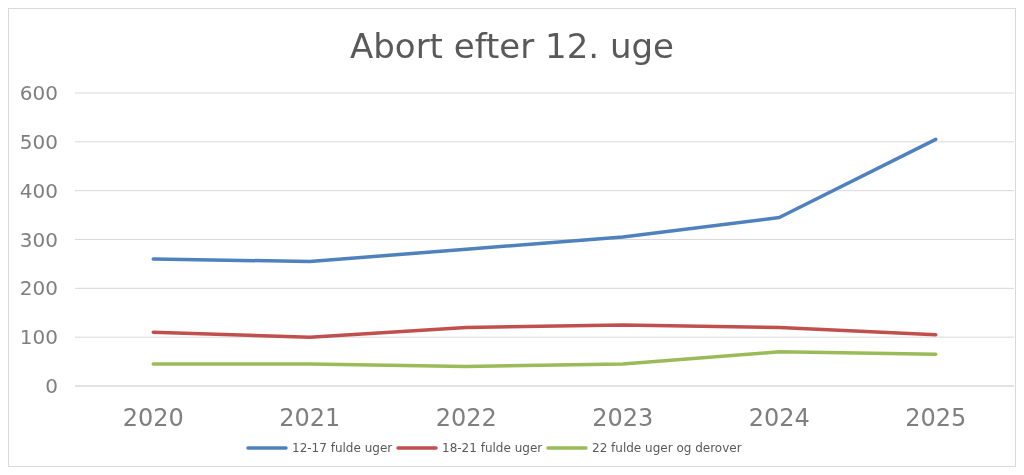 This screenshot has height=475, width=1024. What do you see at coordinates (342, 448) in the screenshot?
I see `legend-label: 12-17 fulde uger` at bounding box center [342, 448].